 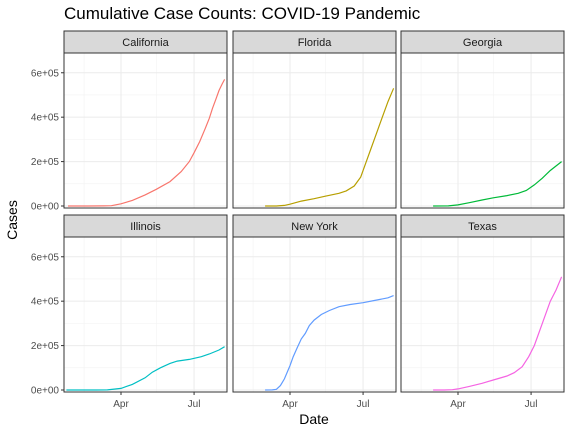 What do you see at coordinates (147, 143) in the screenshot?
I see `series-line-california` at bounding box center [147, 143].